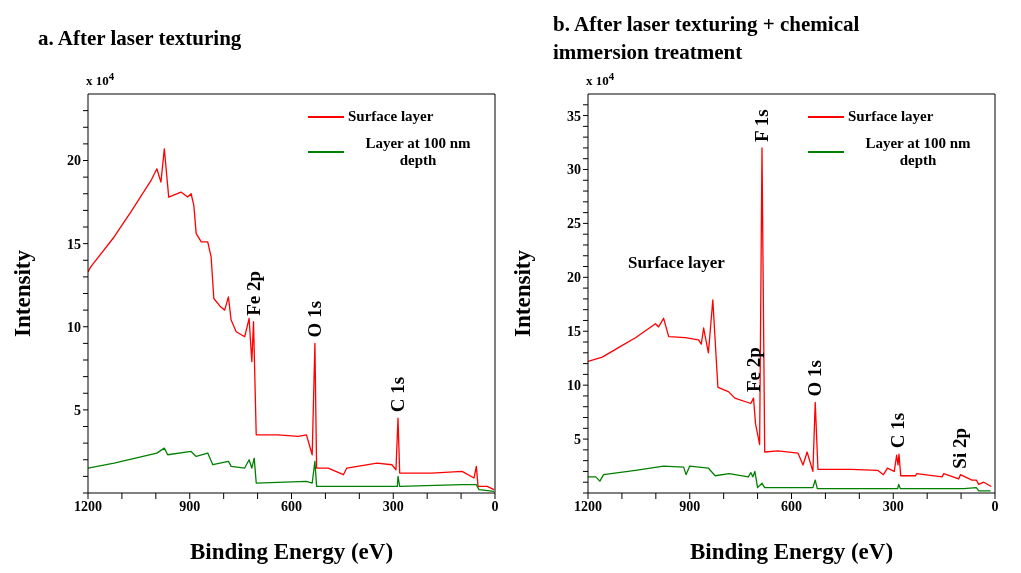  Describe the element at coordinates (574, 224) in the screenshot. I see `y-tick-label: 25` at that location.